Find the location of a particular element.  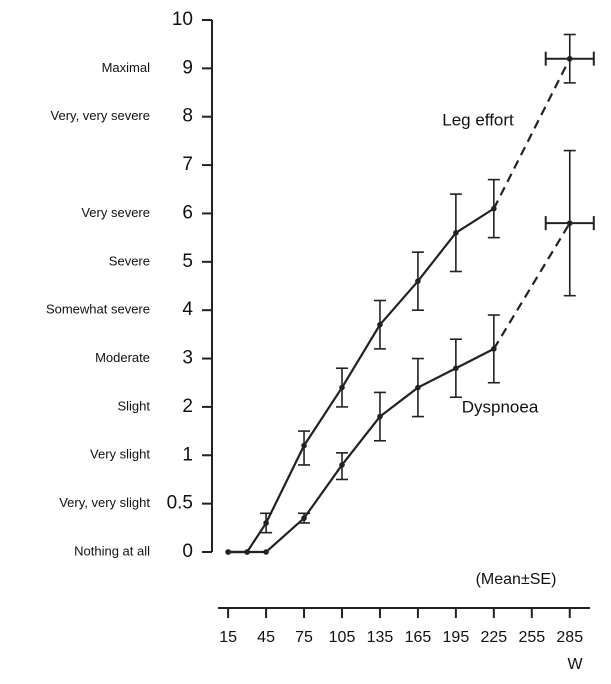

y-tick-label: 6 is located at coordinates (187, 212).